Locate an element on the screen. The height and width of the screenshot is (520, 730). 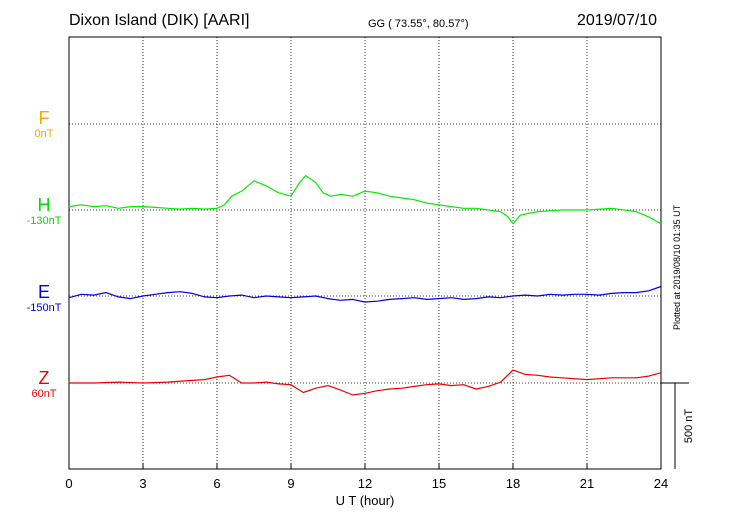
channel-offset-H: -130nT is located at coordinates (44, 221).